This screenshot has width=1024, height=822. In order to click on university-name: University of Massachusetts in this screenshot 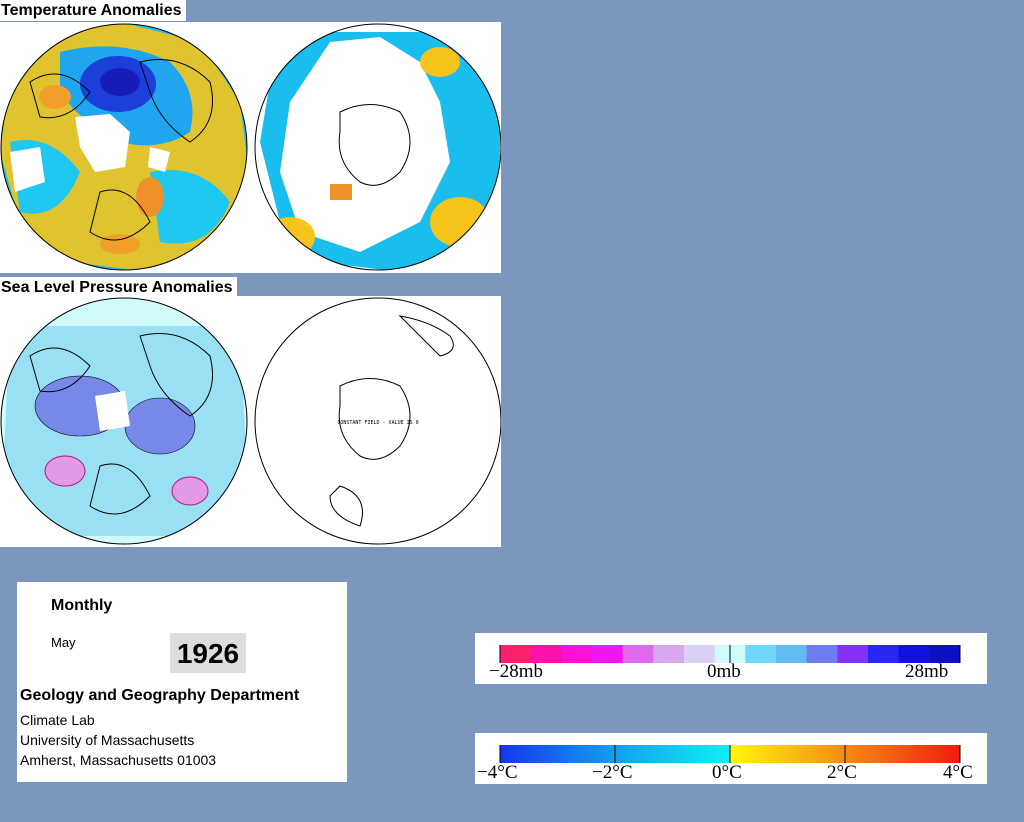, I will do `click(107, 740)`.